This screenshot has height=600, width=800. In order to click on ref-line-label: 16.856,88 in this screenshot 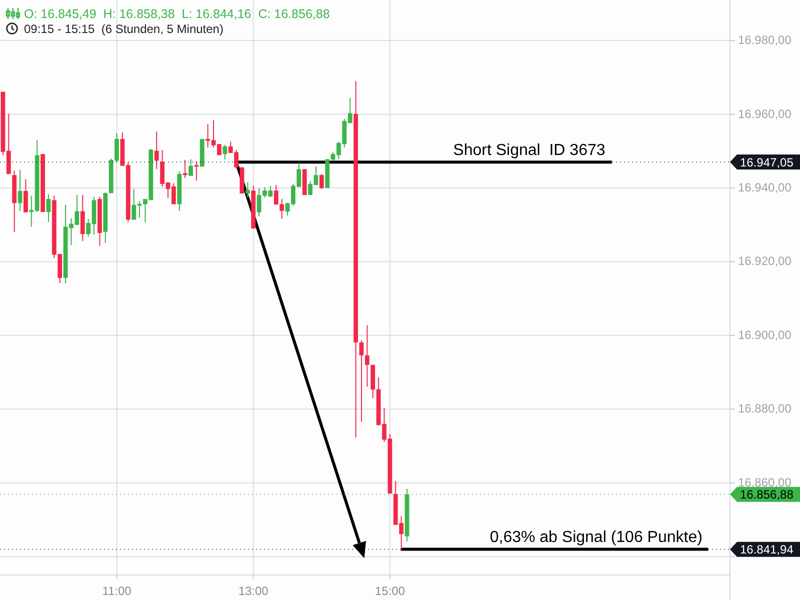, I will do `click(767, 495)`.